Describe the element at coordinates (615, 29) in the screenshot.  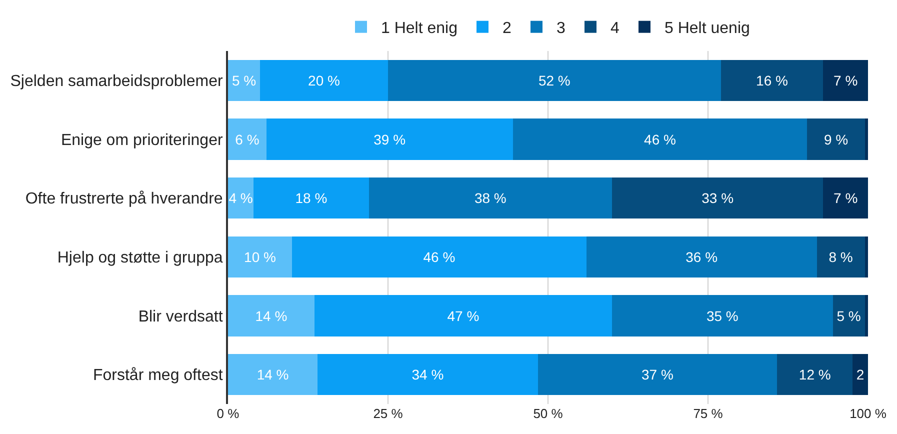
I see `legend-label: 4` at that location.